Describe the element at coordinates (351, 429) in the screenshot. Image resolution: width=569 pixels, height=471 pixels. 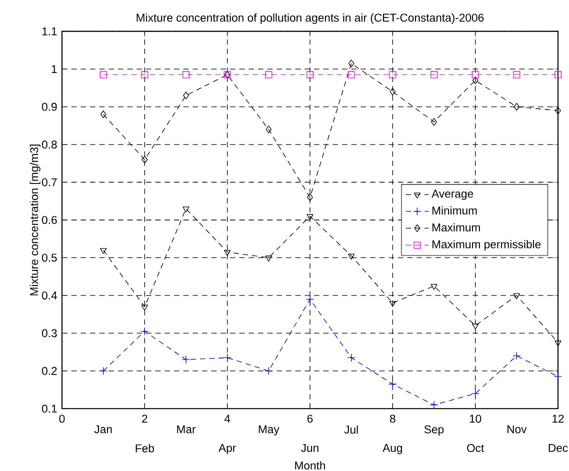
I see `text: Jul` at that location.